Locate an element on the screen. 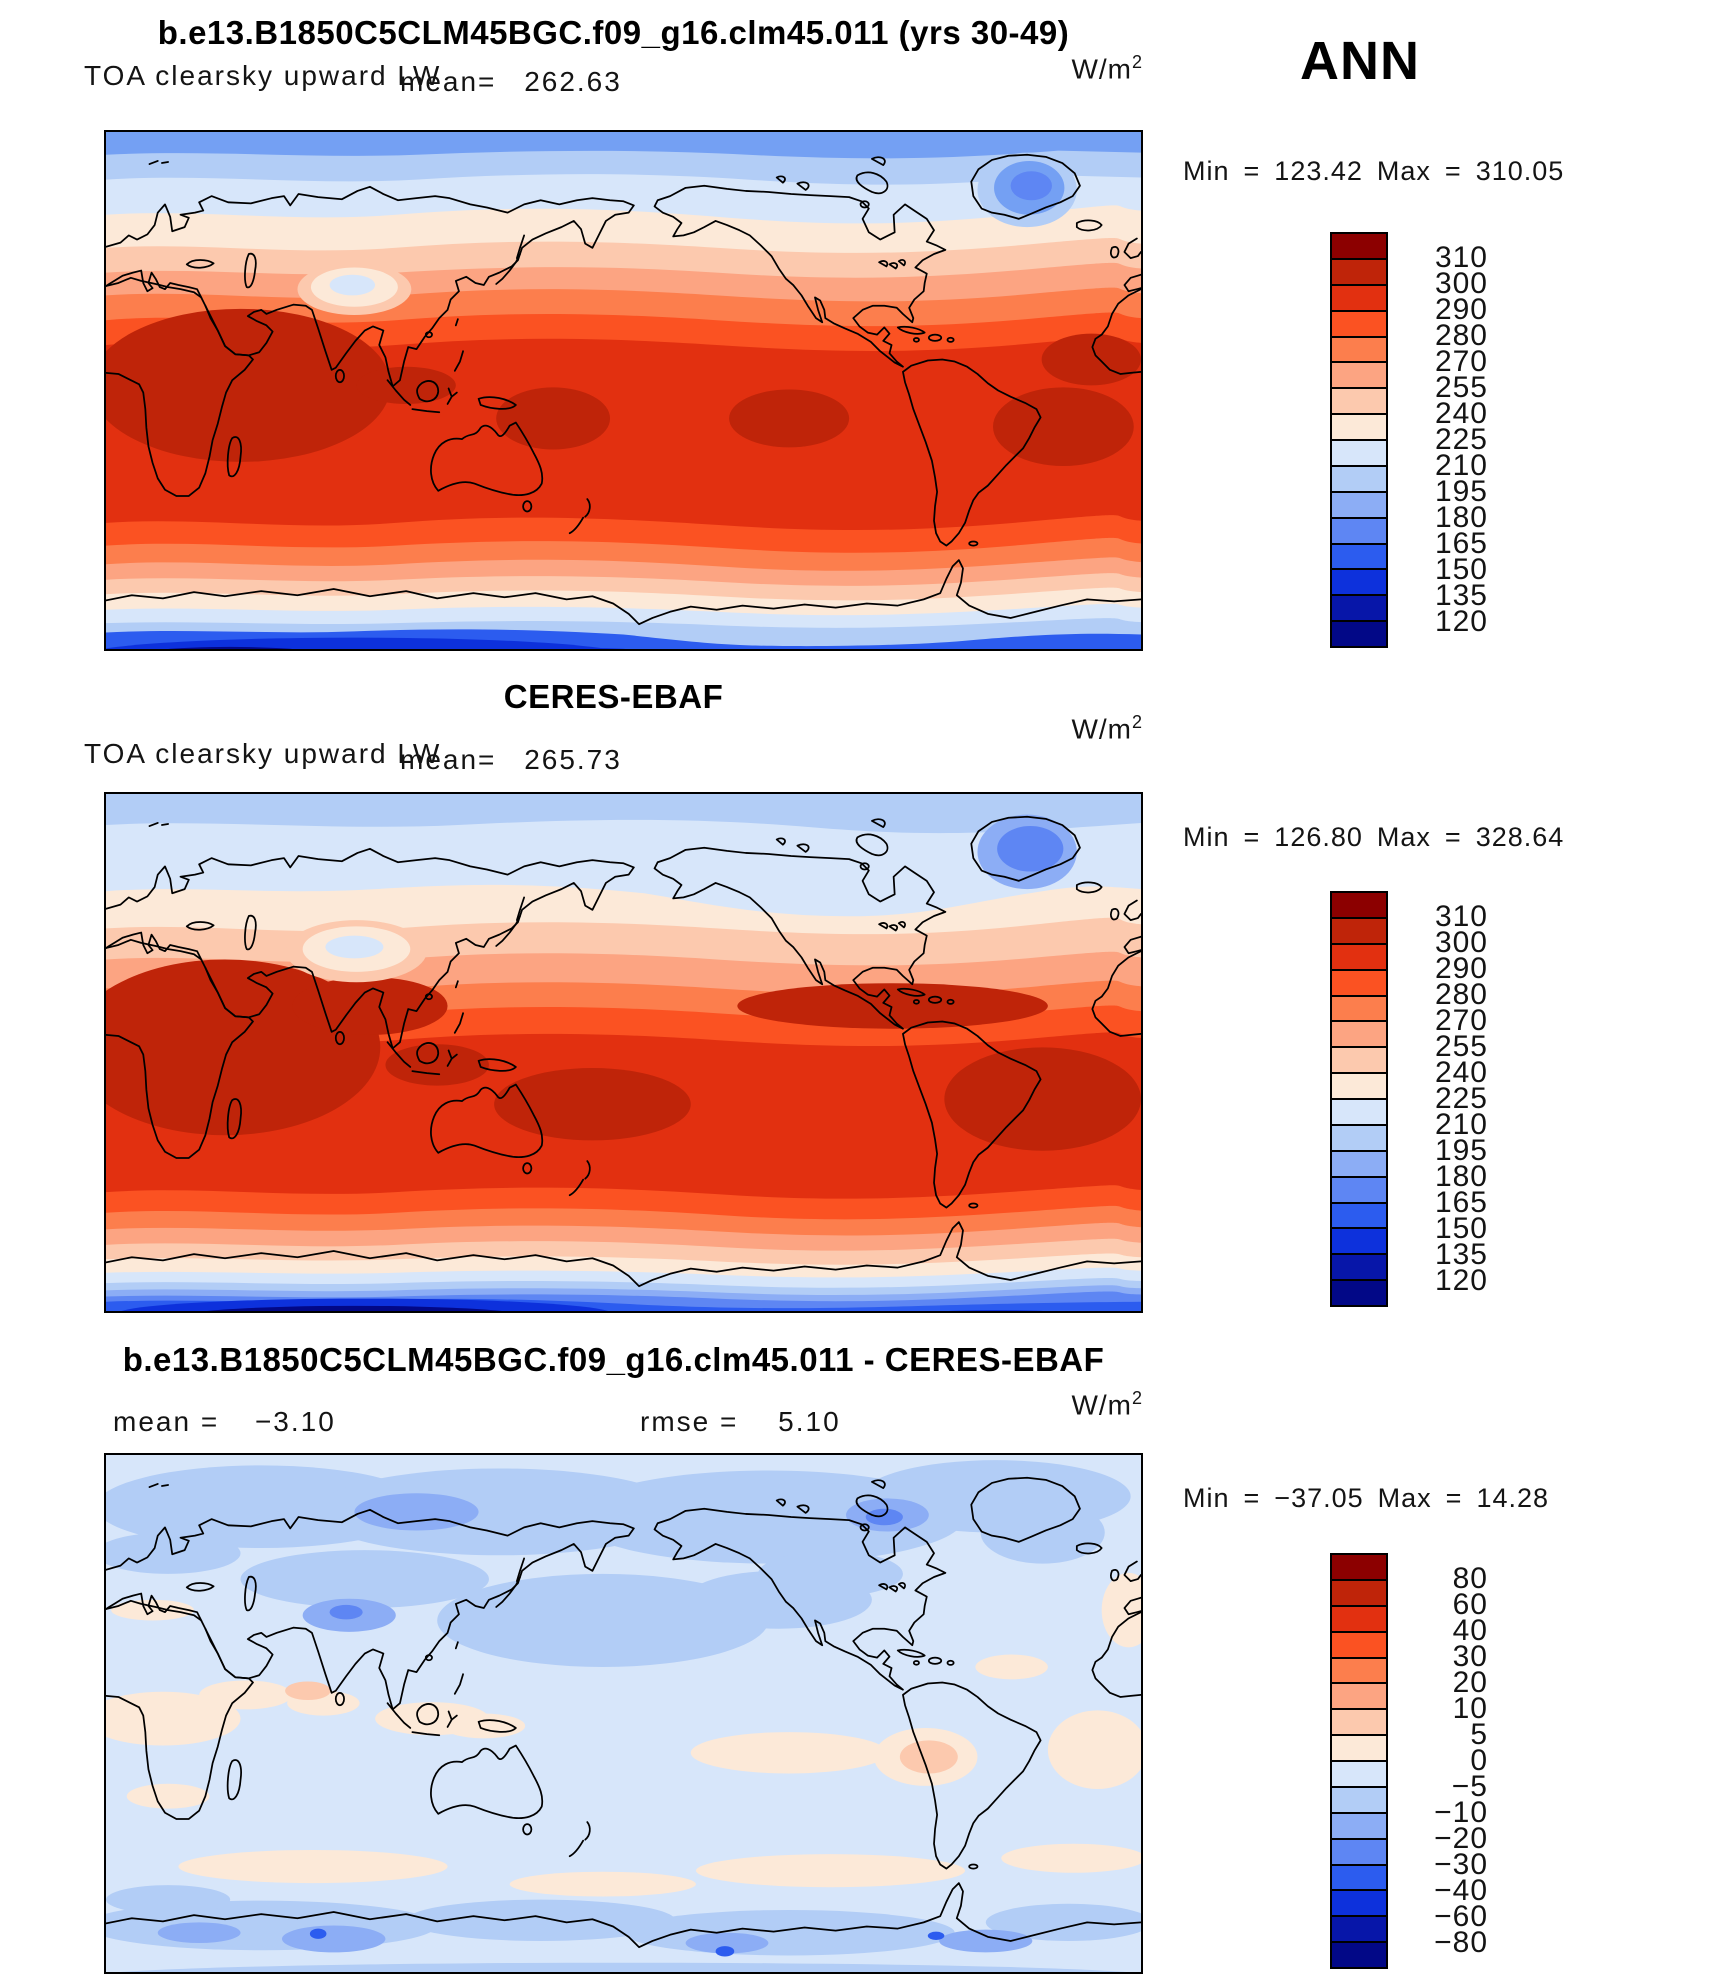  colorbar-tick: −40 is located at coordinates (1461, 1890).